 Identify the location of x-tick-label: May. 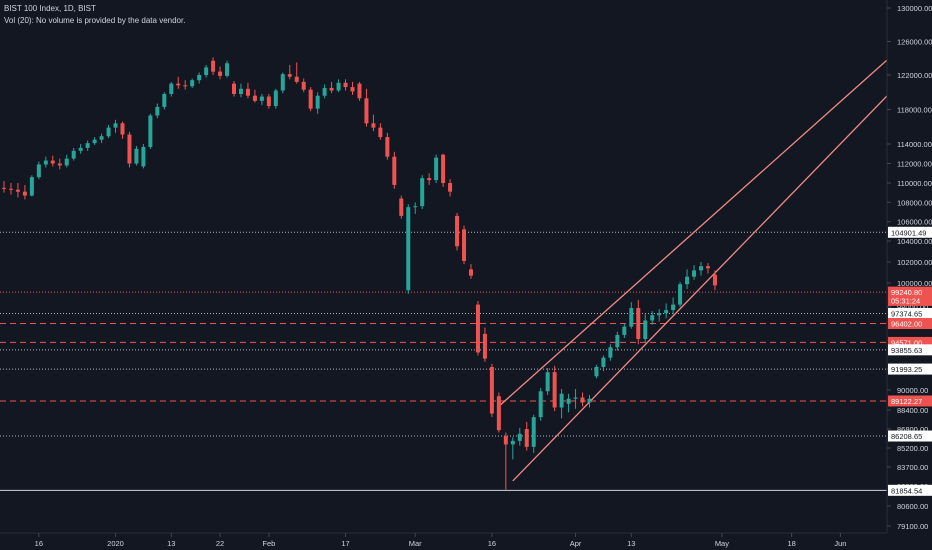
(722, 543).